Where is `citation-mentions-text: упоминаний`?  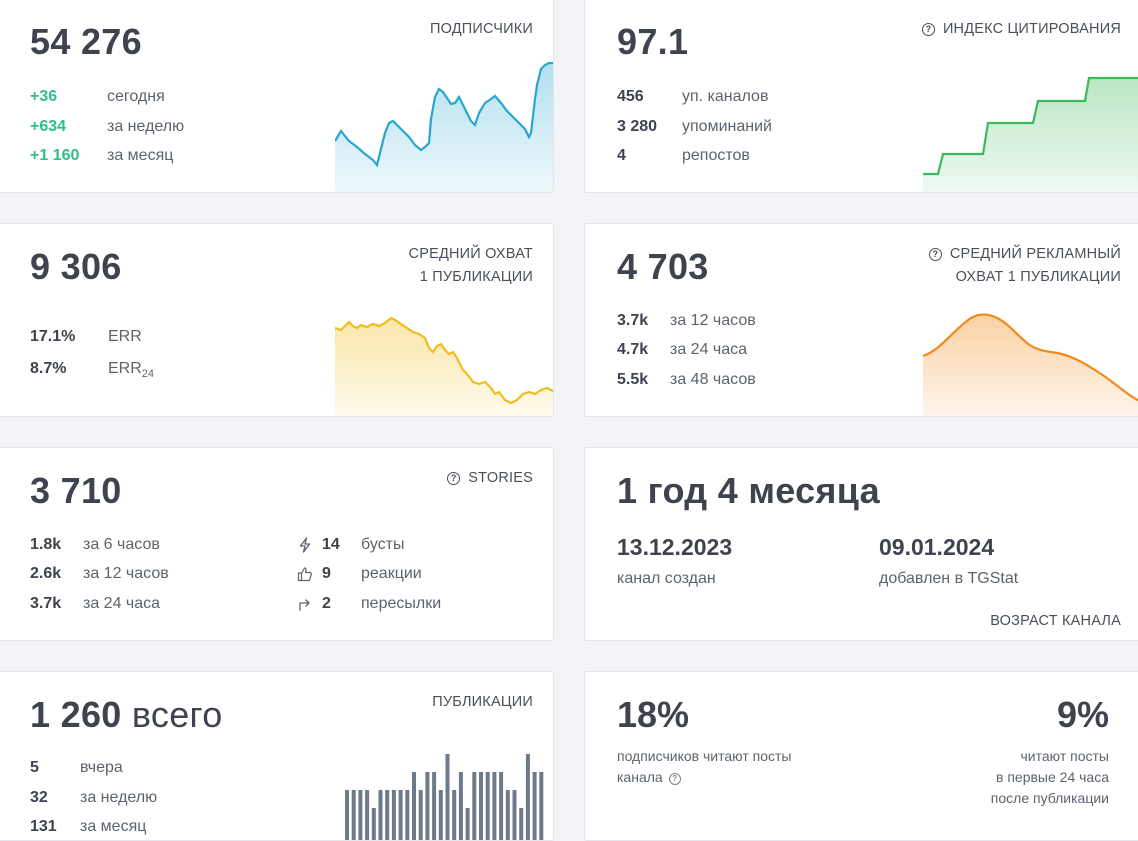 citation-mentions-text: упоминаний is located at coordinates (727, 126).